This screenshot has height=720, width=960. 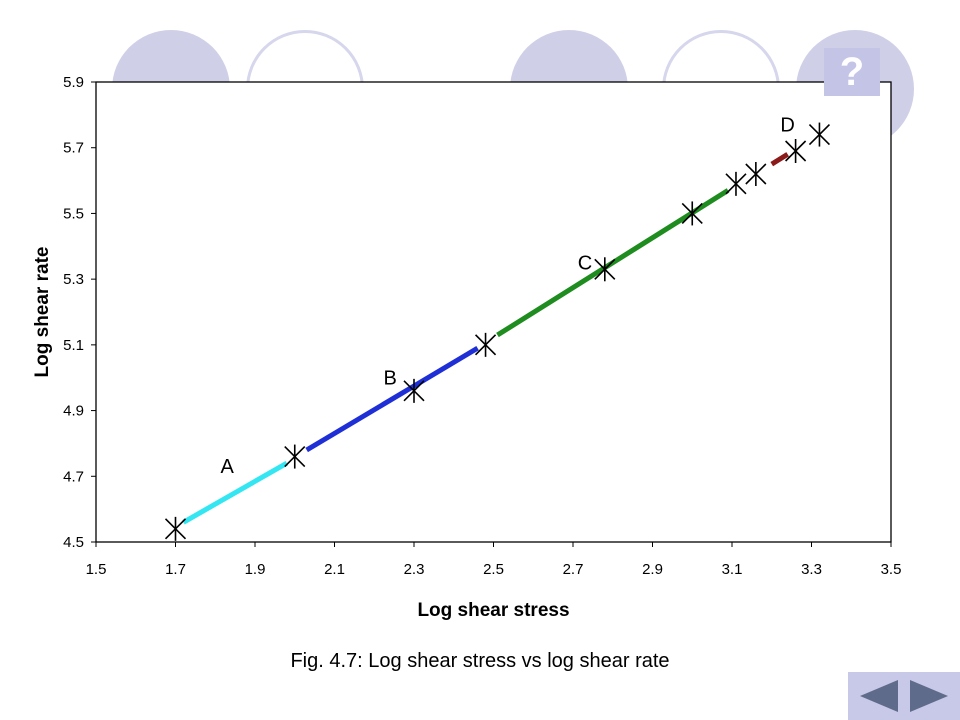 What do you see at coordinates (787, 125) in the screenshot?
I see `segment-label-d: D` at bounding box center [787, 125].